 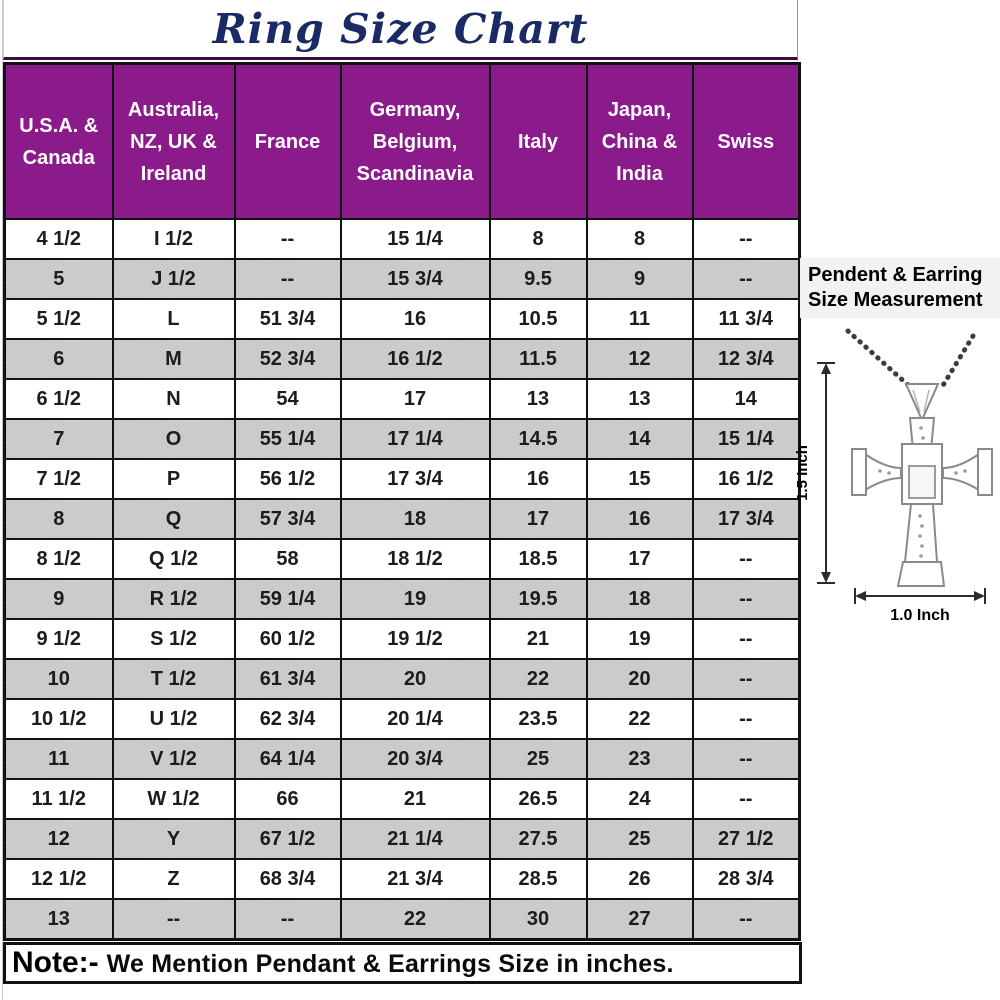 What do you see at coordinates (287, 879) in the screenshot?
I see `table-cell: 68 3/4` at bounding box center [287, 879].